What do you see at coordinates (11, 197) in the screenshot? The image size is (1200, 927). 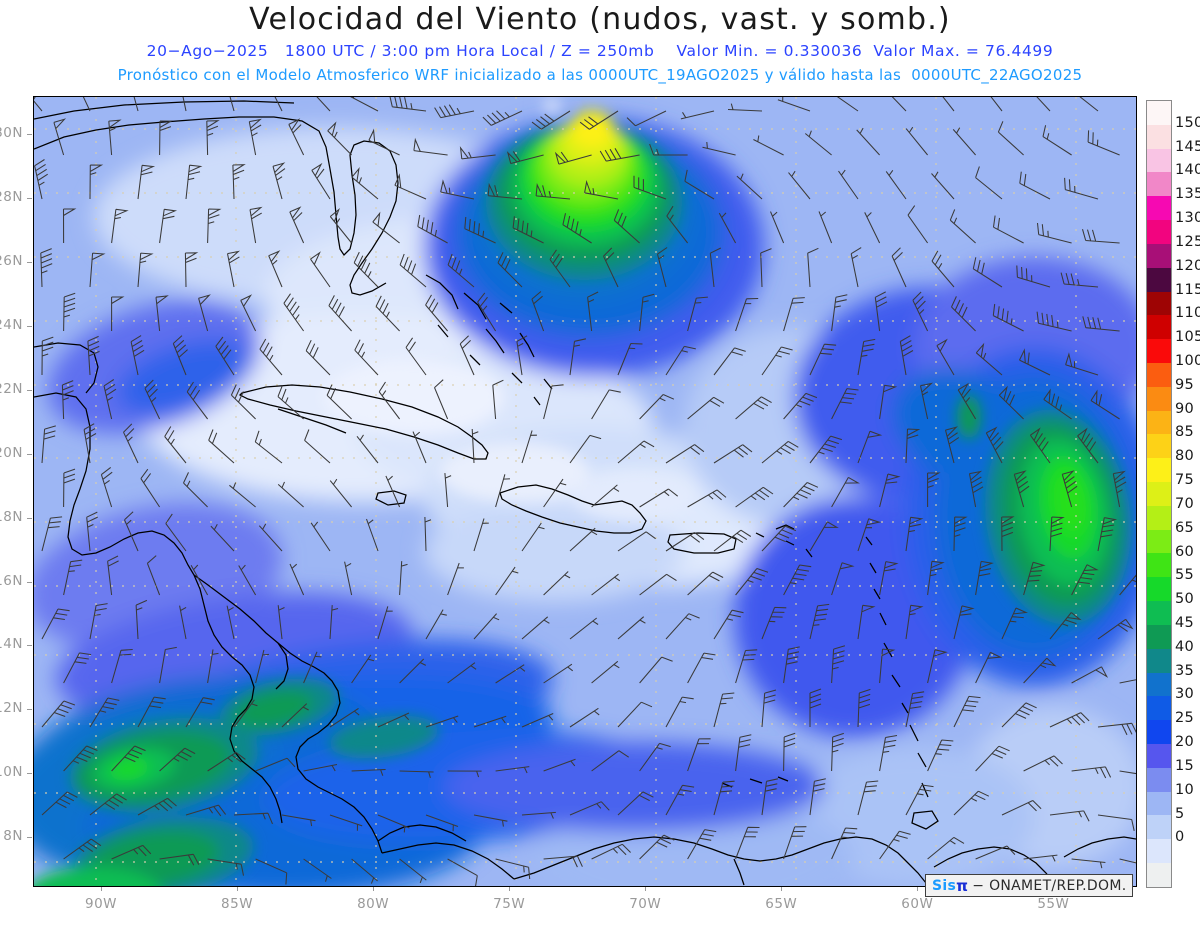 I see `lat-tick-label: 28N` at bounding box center [11, 197].